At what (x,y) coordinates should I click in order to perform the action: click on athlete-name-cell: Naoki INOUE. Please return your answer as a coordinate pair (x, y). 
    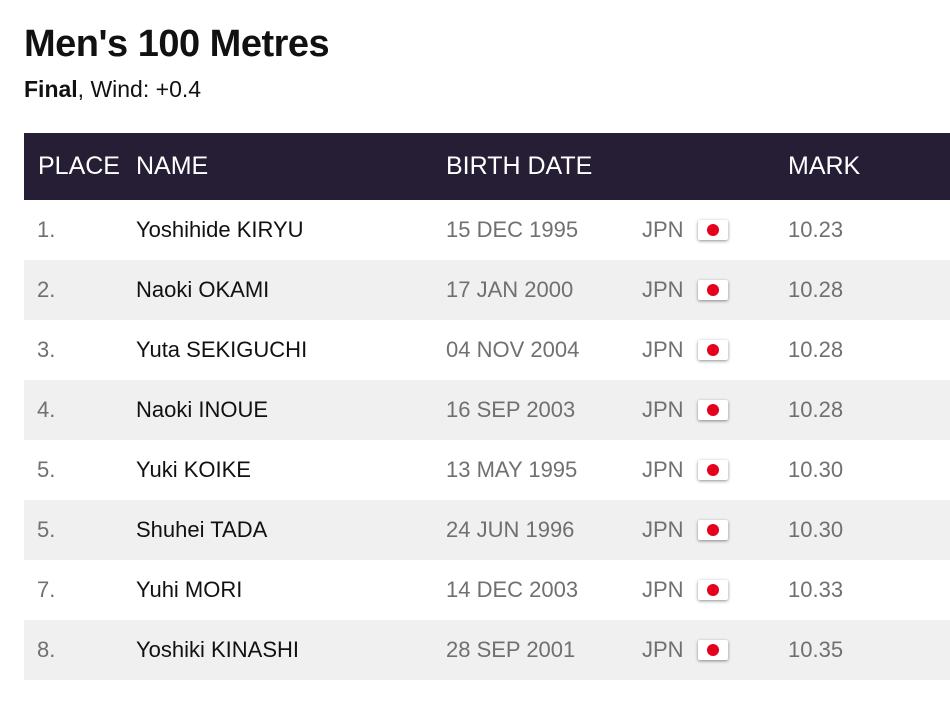
    Looking at the image, I should click on (202, 409).